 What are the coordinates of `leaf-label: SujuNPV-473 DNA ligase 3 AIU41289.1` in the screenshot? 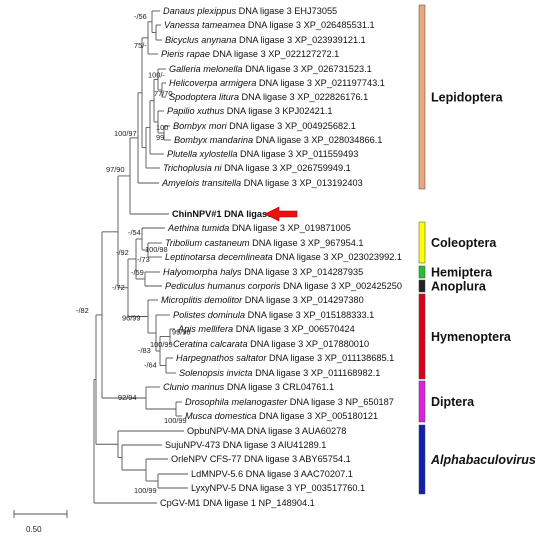 It's located at (245, 445).